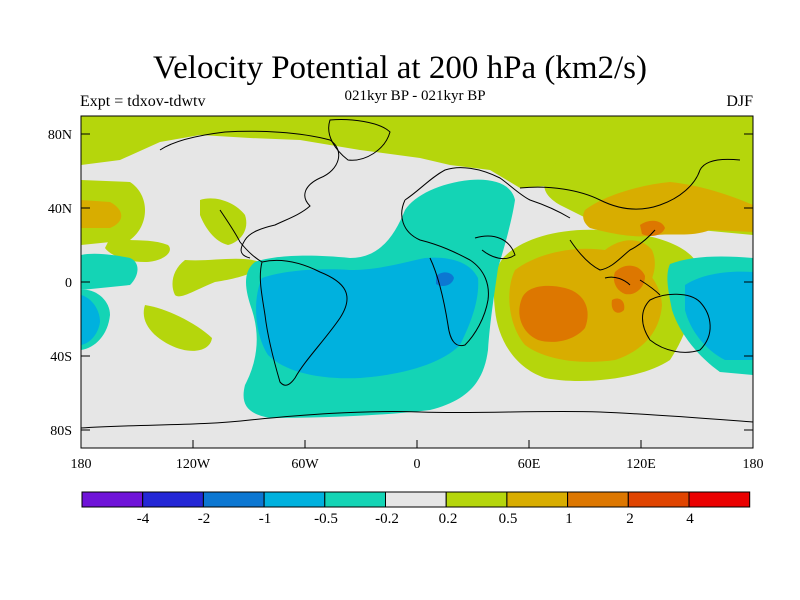 The height and width of the screenshot is (600, 800). I want to click on lon-label-120w: 120W, so click(193, 464).